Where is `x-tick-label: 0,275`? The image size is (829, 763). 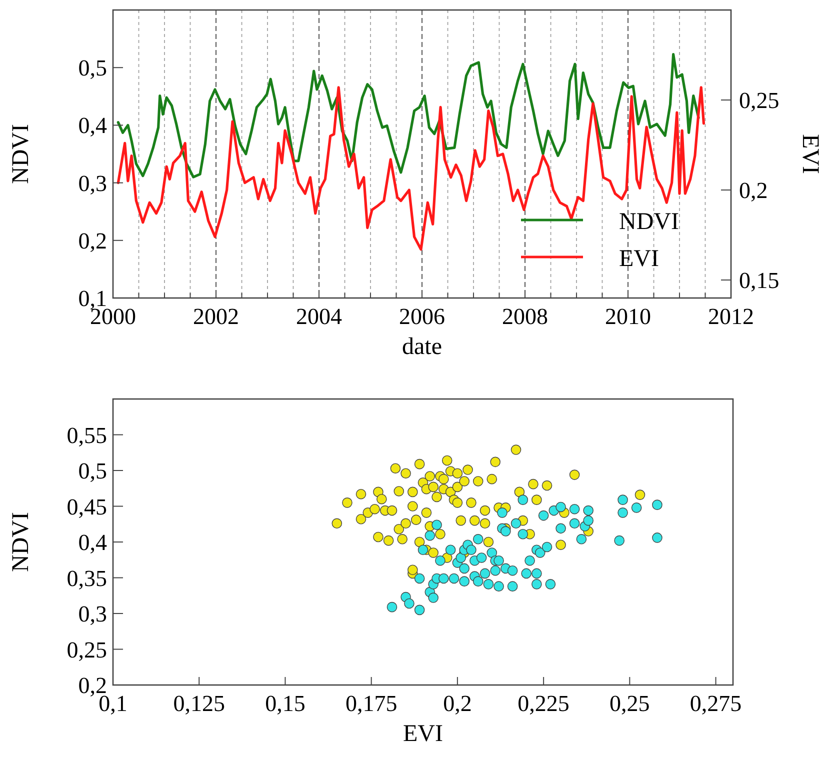
x-tick-label: 0,275 is located at coordinates (716, 703).